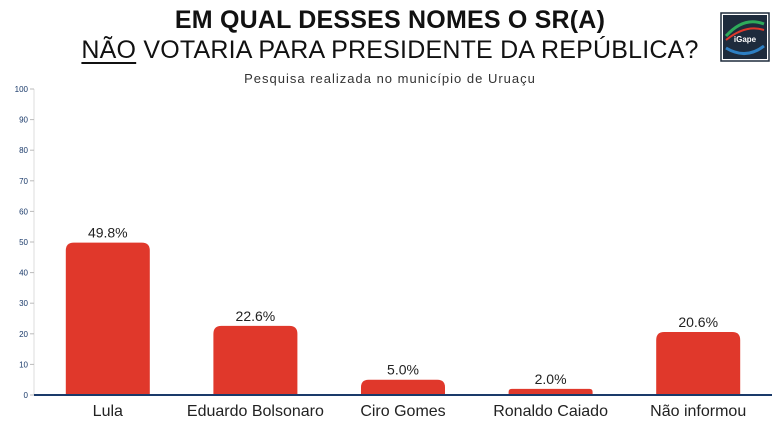 Image resolution: width=780 pixels, height=425 pixels. Describe the element at coordinates (23, 181) in the screenshot. I see `y-tick-label: 70` at that location.